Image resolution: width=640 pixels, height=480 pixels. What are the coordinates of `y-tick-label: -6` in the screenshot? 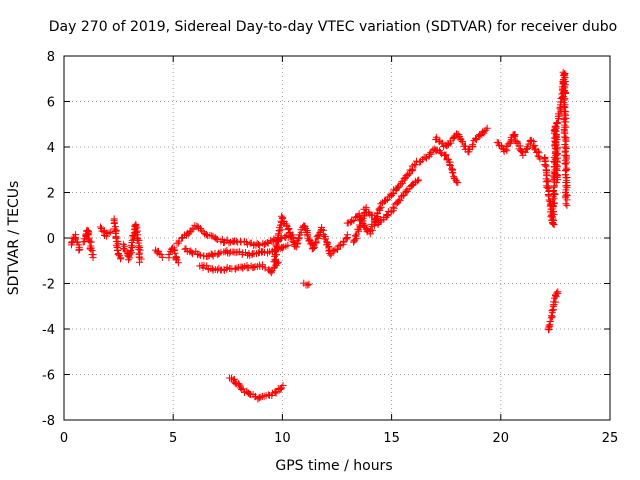 It's located at (48, 376).